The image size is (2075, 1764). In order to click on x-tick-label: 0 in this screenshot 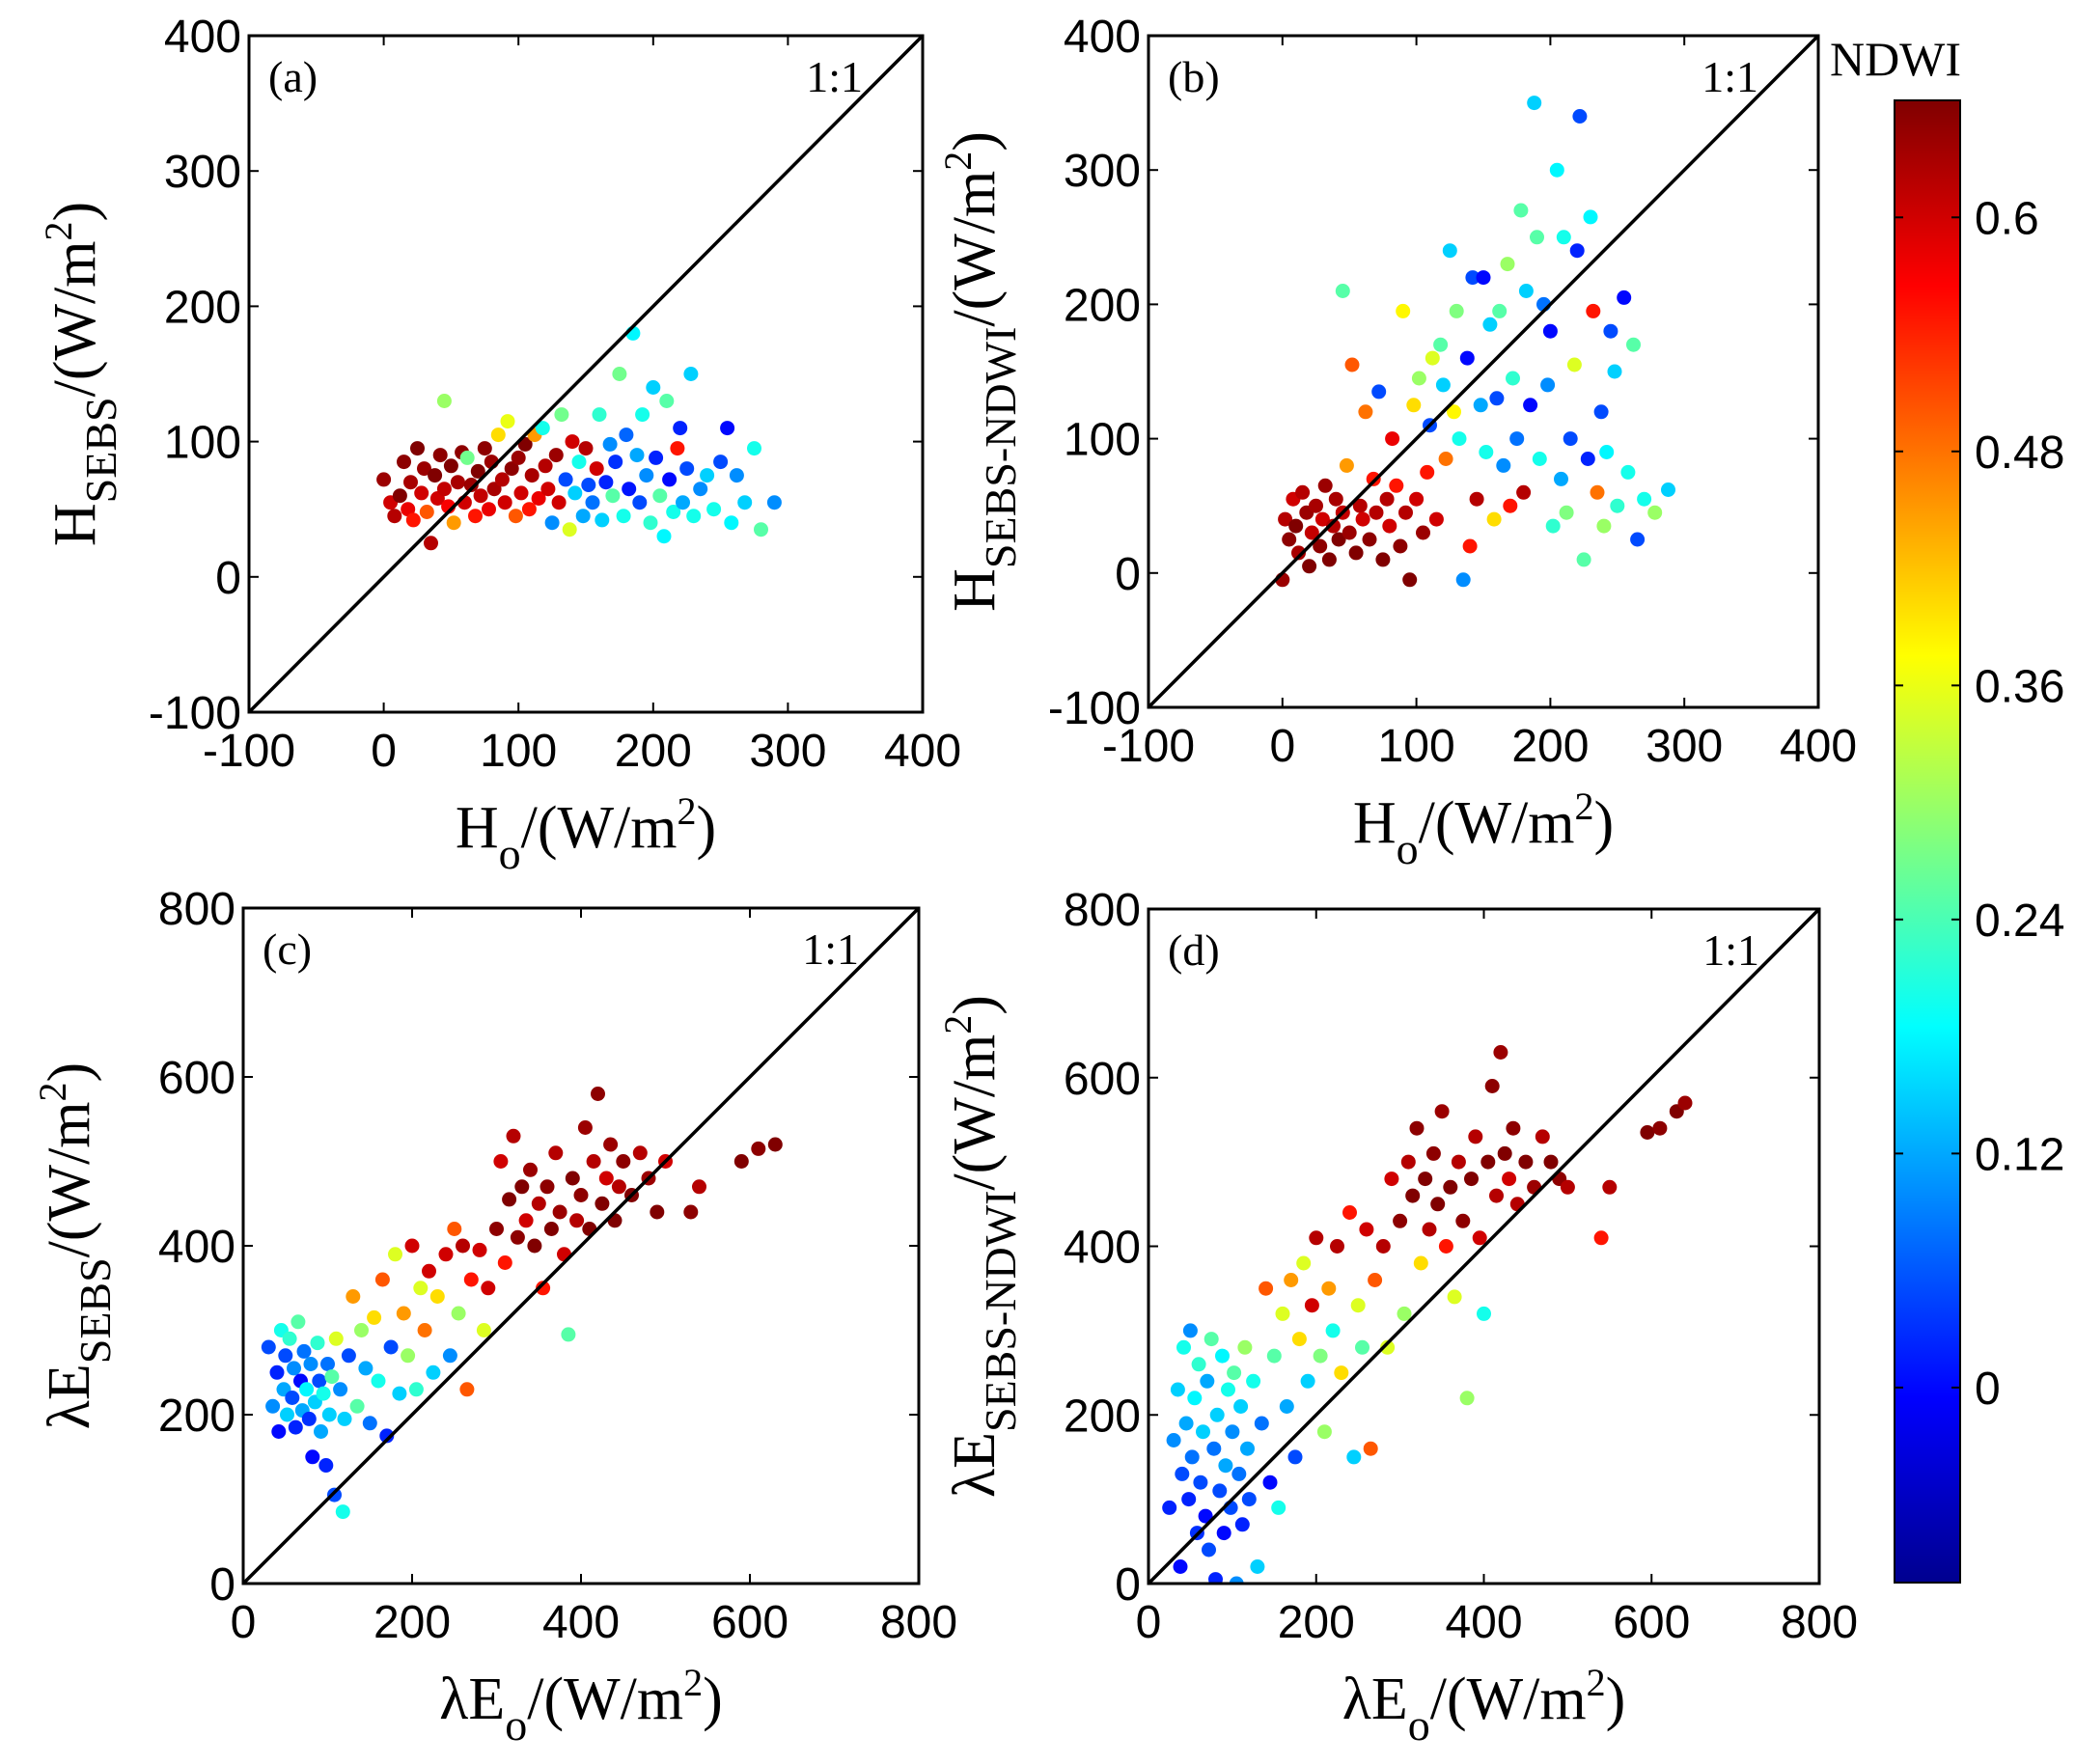, I will do `click(1149, 1622)`.